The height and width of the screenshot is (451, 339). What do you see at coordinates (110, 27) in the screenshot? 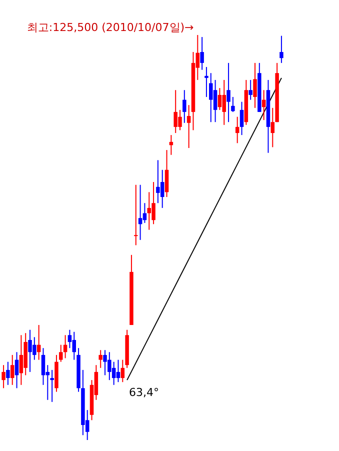
I see `text: 최고:125,500 (2010/10/07일)→` at bounding box center [110, 27].